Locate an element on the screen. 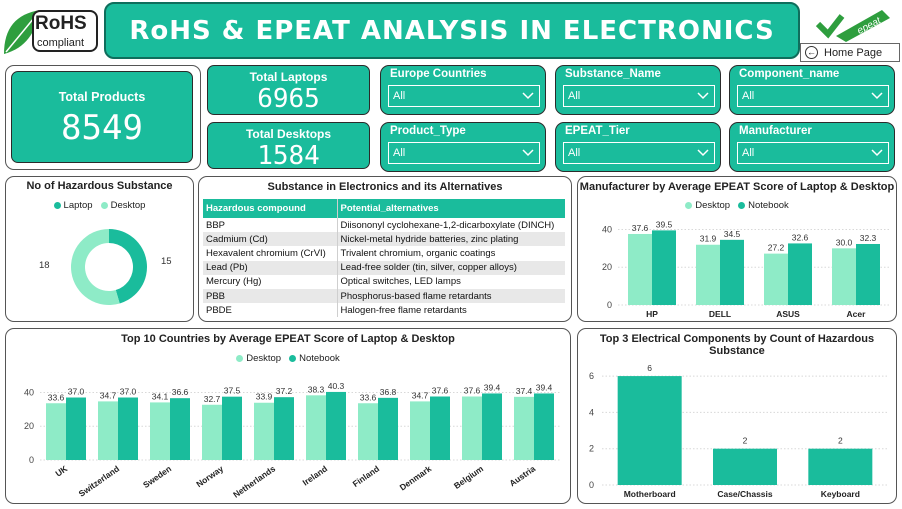 This screenshot has width=902, height=509. home-page-label: Home Page is located at coordinates (853, 52).